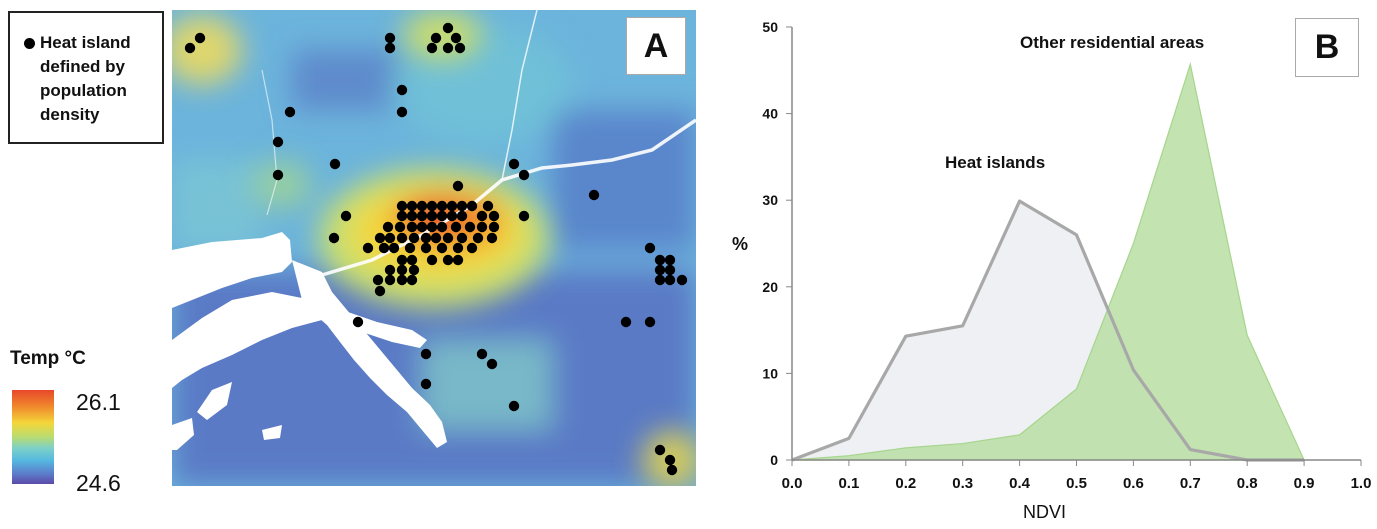 The image size is (1377, 529). I want to click on other-residential-annotation: Other residential areas, so click(1112, 42).